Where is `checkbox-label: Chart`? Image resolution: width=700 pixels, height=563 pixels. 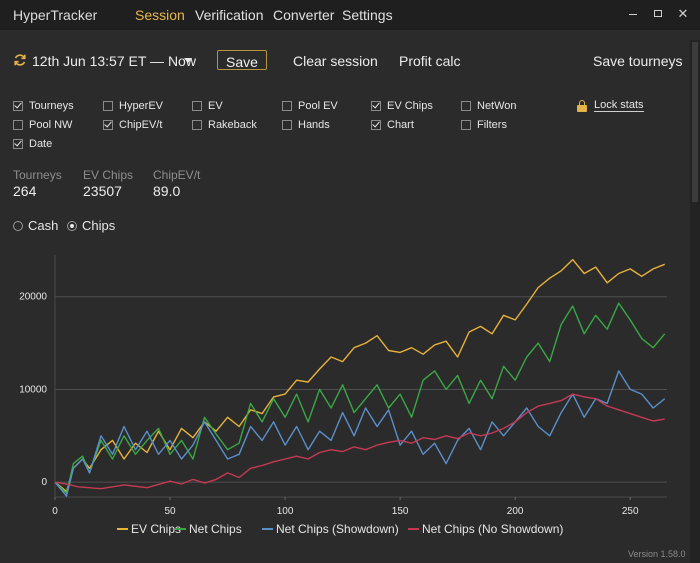 checkbox-label: Chart is located at coordinates (400, 125).